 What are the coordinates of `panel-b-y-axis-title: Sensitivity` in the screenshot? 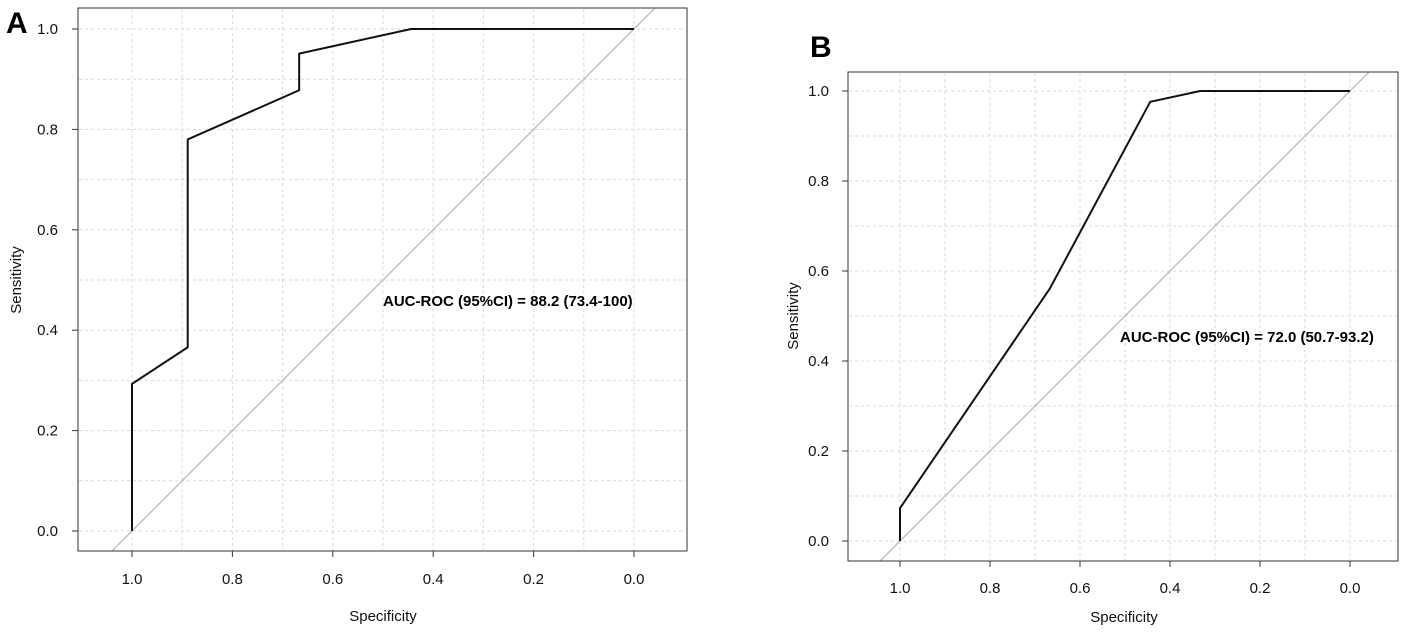 It's located at (793, 316).